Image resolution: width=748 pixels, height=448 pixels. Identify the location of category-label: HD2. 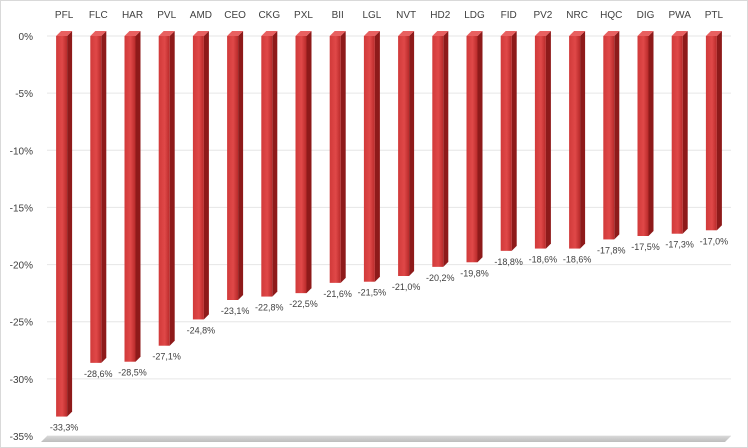
(440, 15).